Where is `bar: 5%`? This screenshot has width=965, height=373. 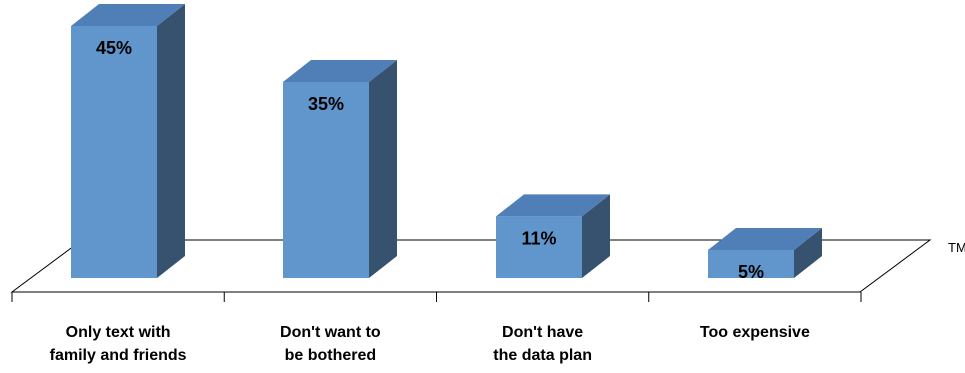
bar: 5% is located at coordinates (765, 255).